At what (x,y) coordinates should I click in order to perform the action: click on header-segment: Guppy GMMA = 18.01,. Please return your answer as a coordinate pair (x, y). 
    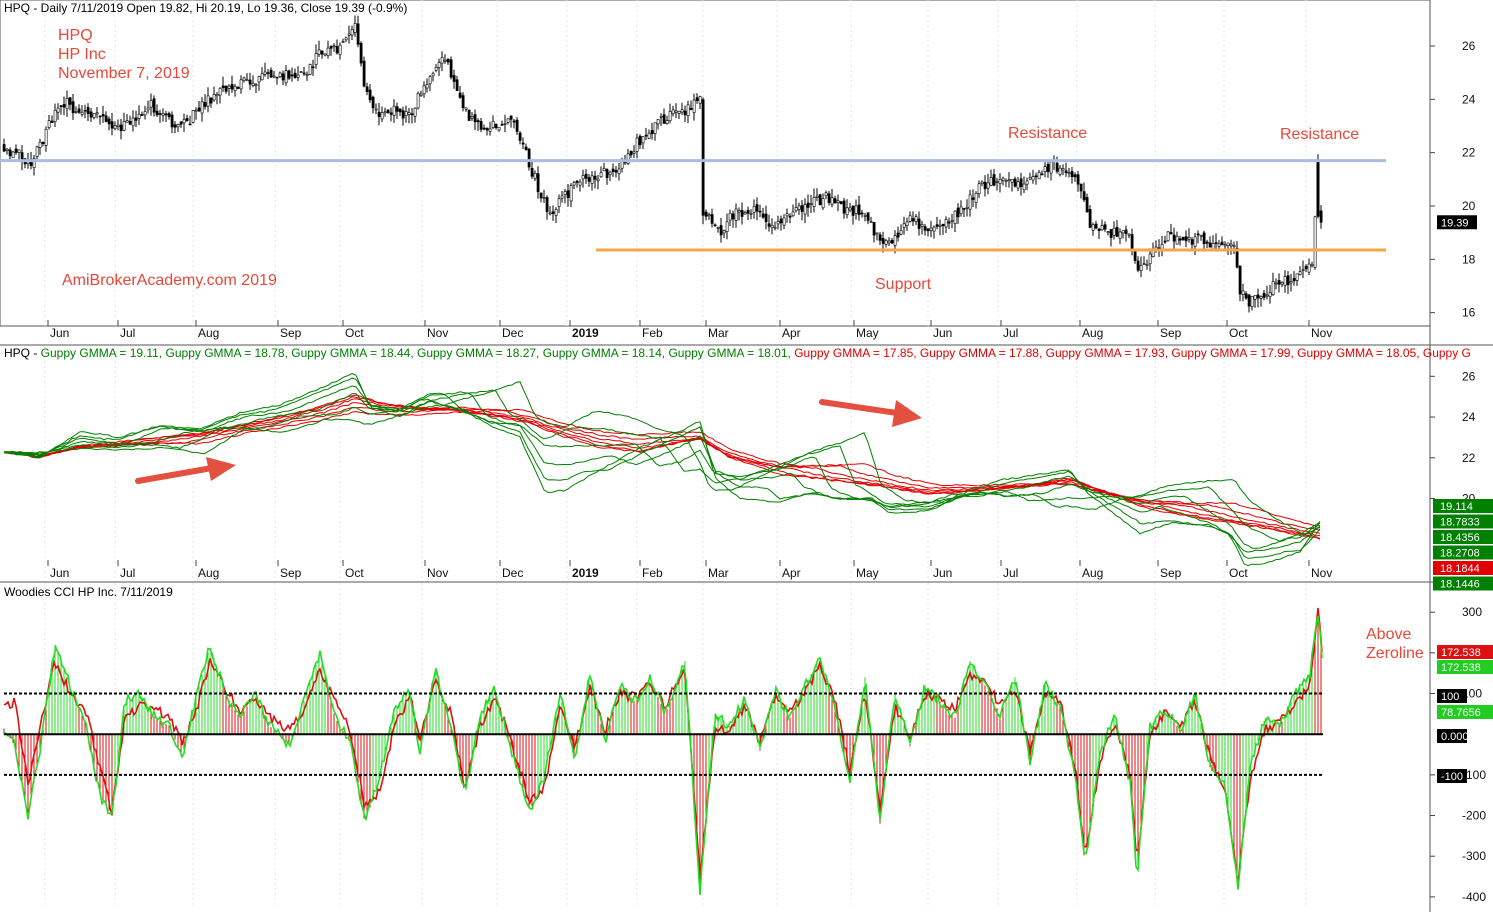
    Looking at the image, I should click on (731, 353).